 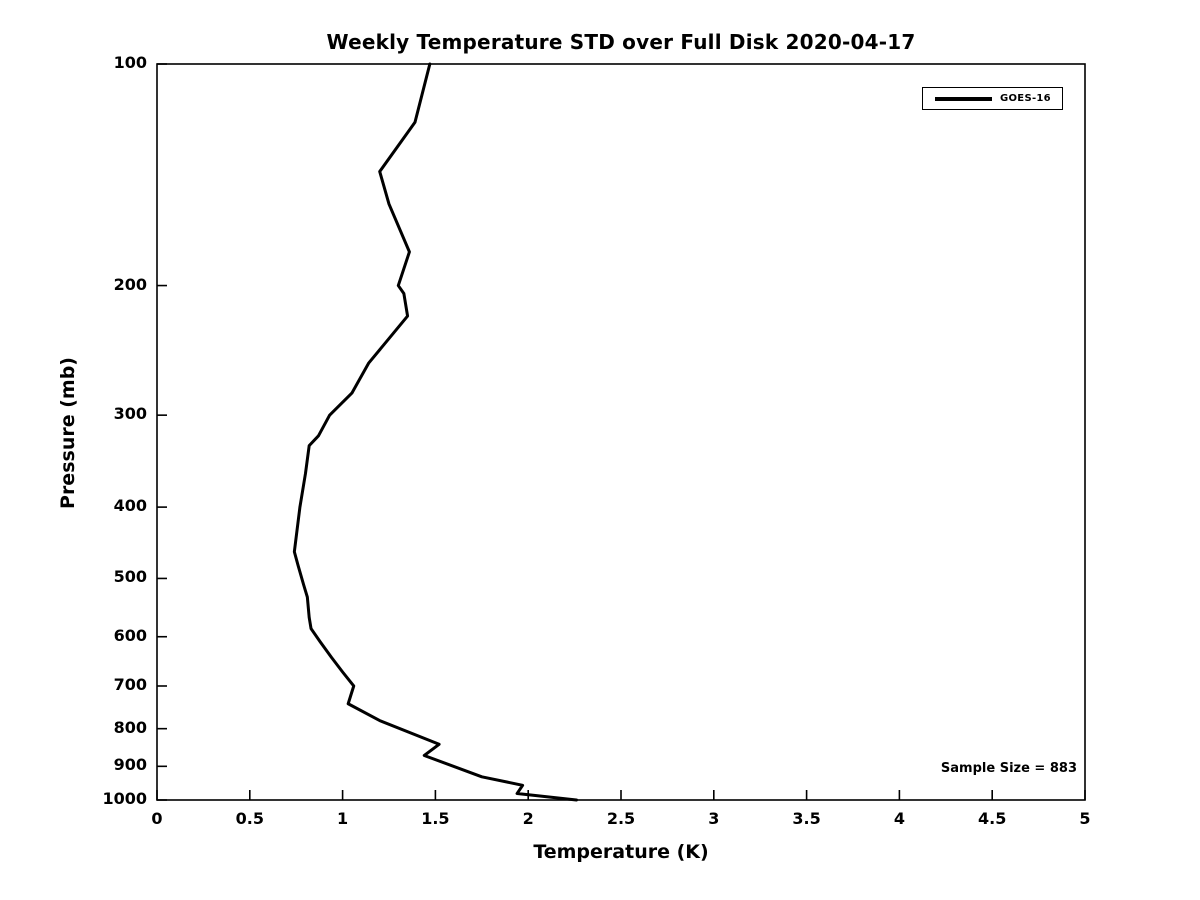 I want to click on y-tick-label: 500, so click(x=130, y=577).